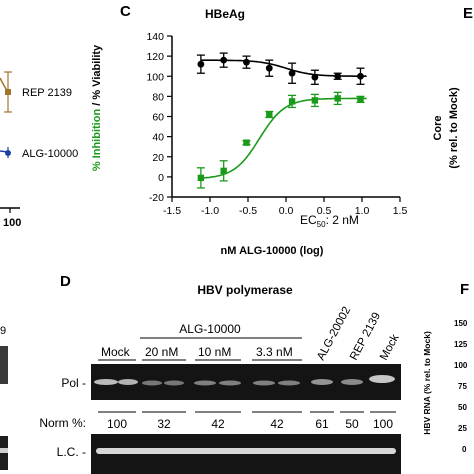 Image resolution: width=474 pixels, height=474 pixels. I want to click on chart-c-title: HBeAg, so click(225, 14).